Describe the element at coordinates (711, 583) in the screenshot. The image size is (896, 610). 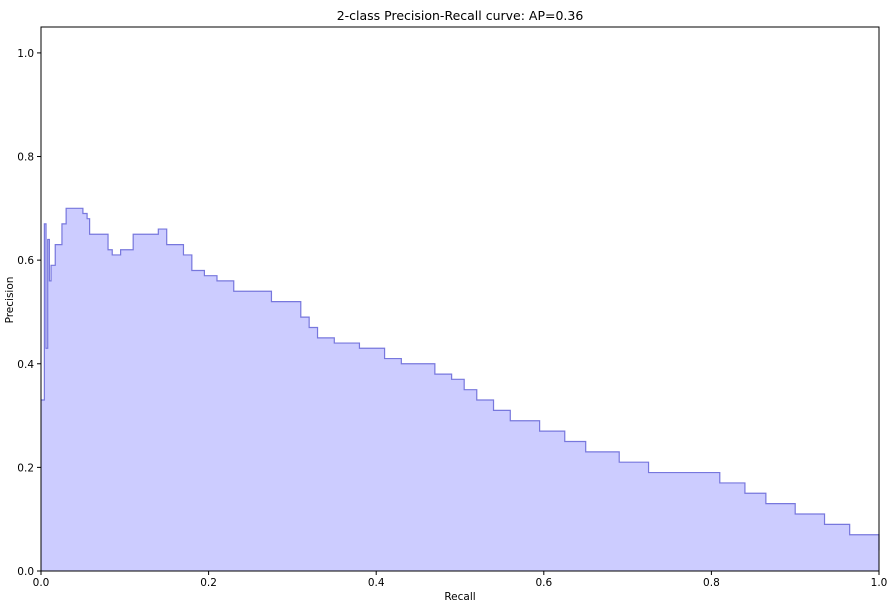
I see `x-tick-label: 0.8` at that location.